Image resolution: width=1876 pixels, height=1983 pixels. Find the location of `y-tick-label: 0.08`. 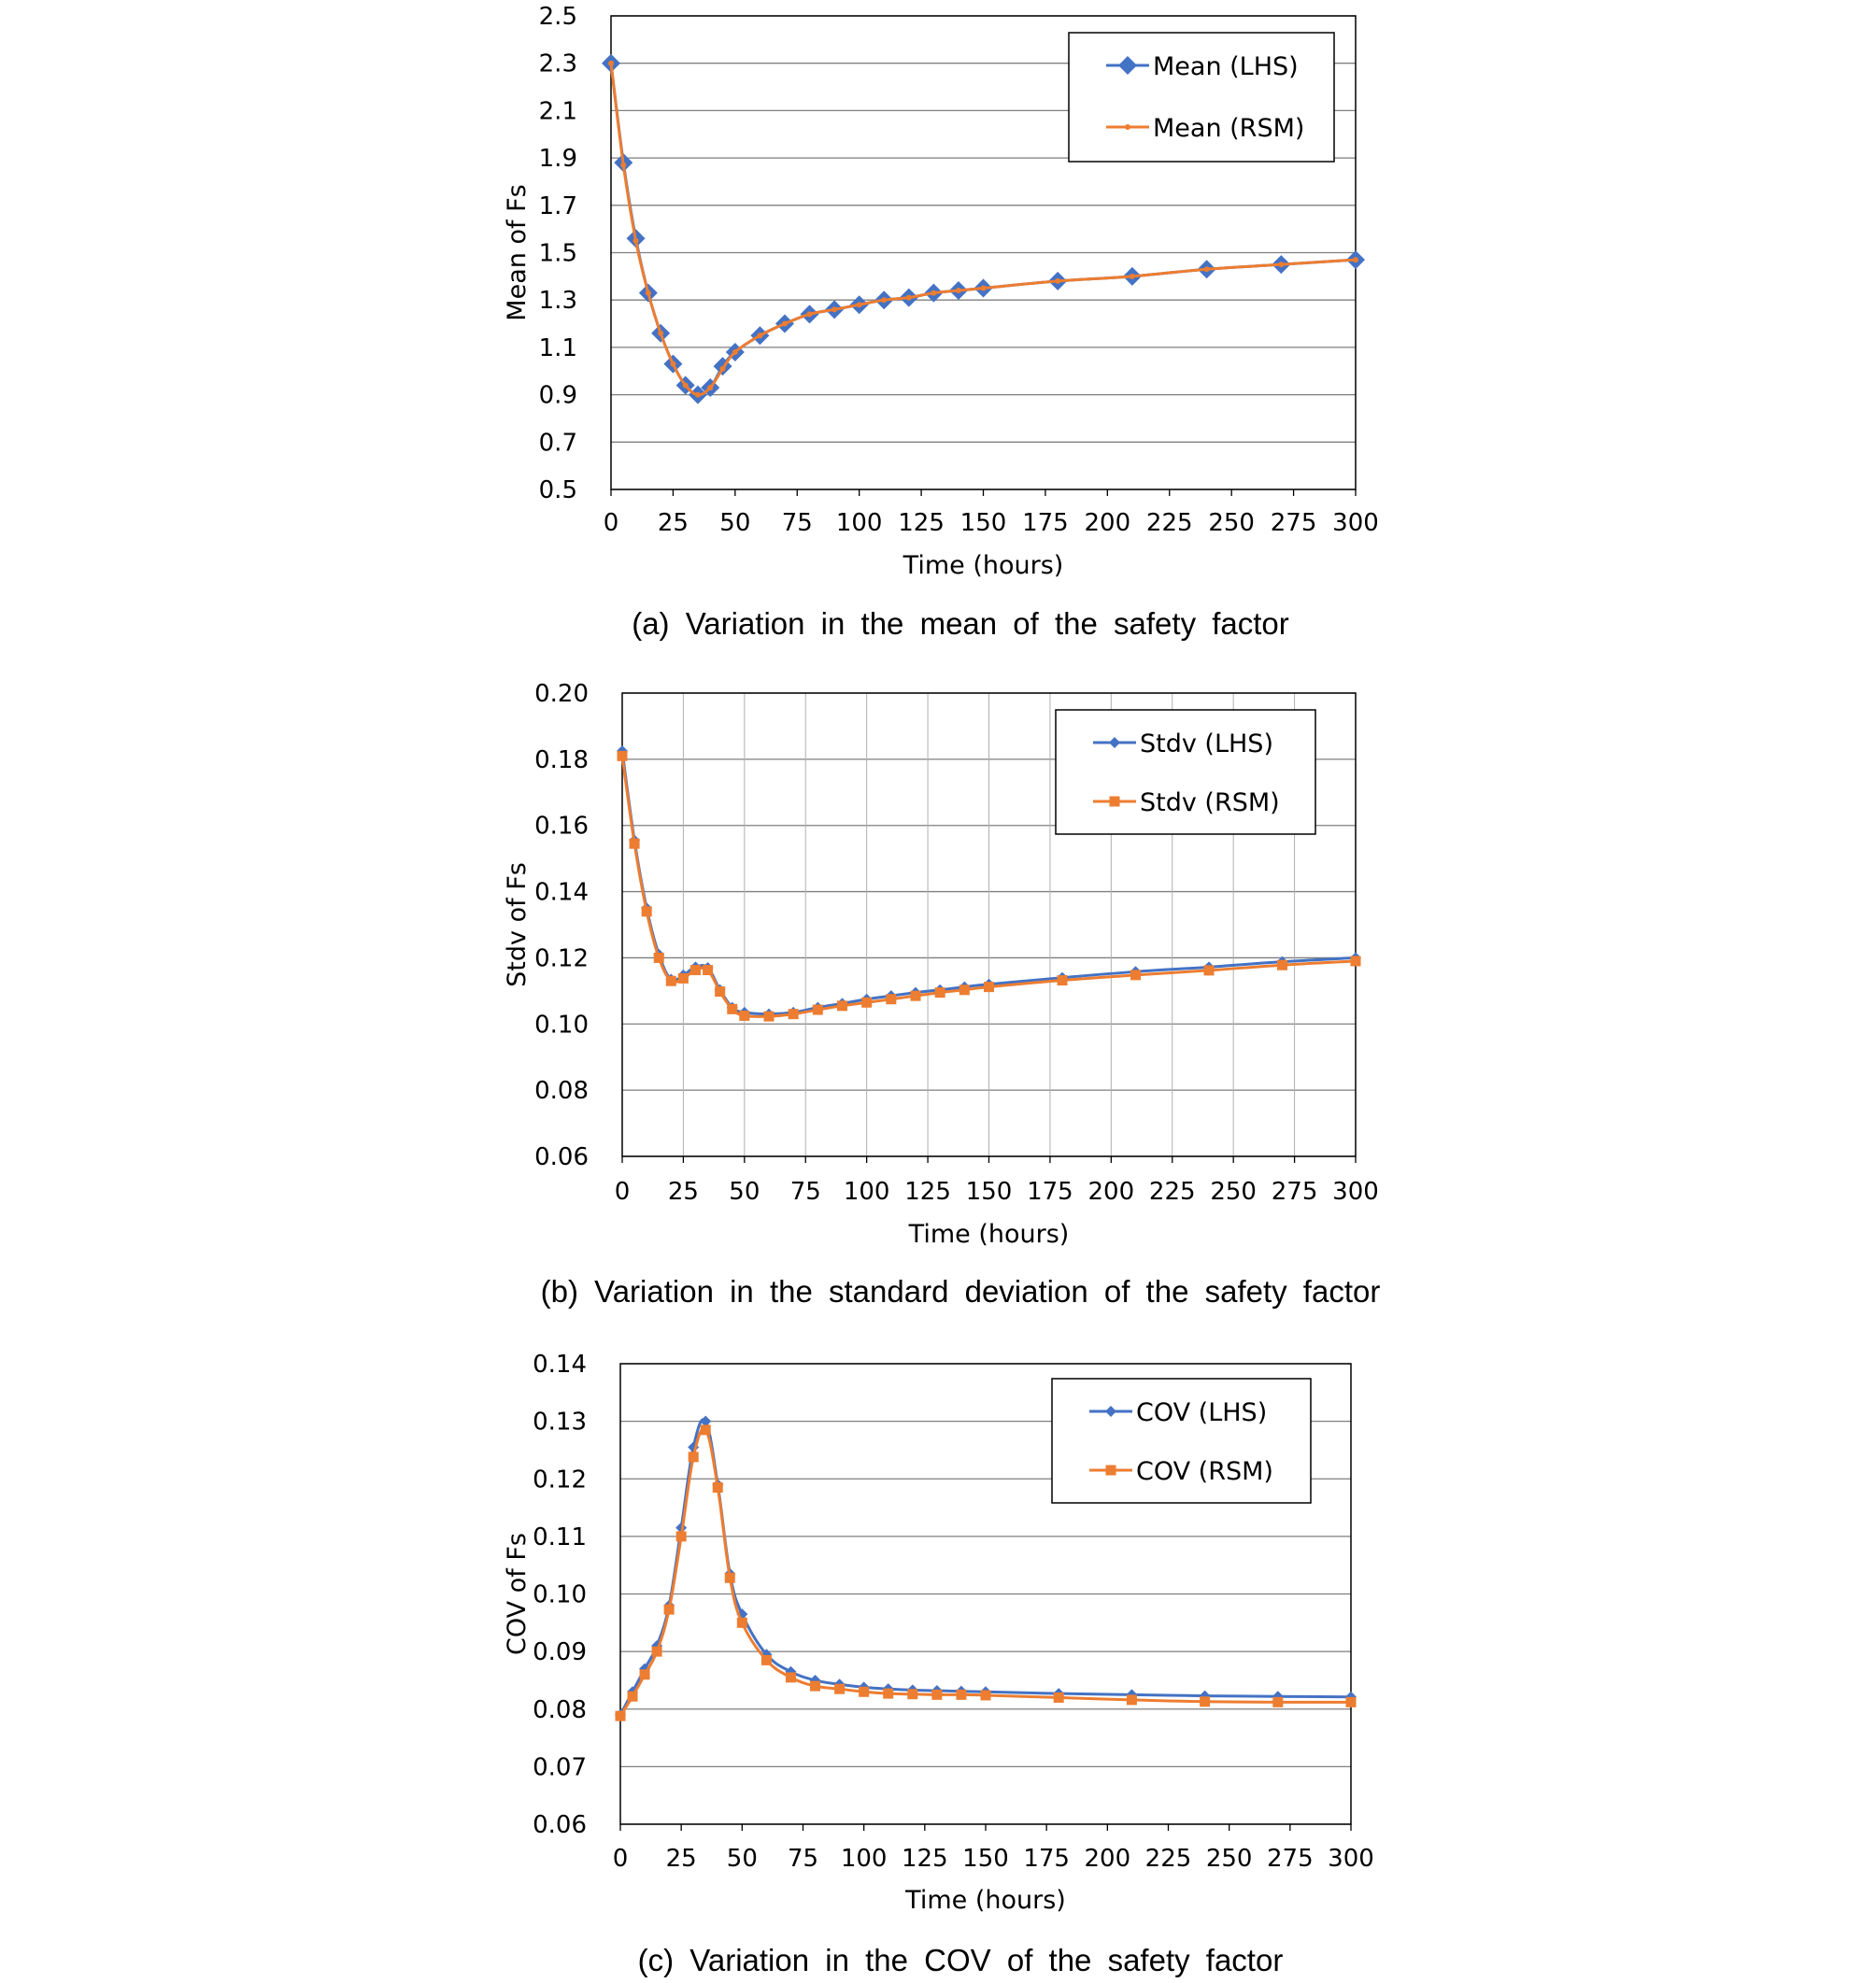

y-tick-label: 0.08 is located at coordinates (560, 1710).